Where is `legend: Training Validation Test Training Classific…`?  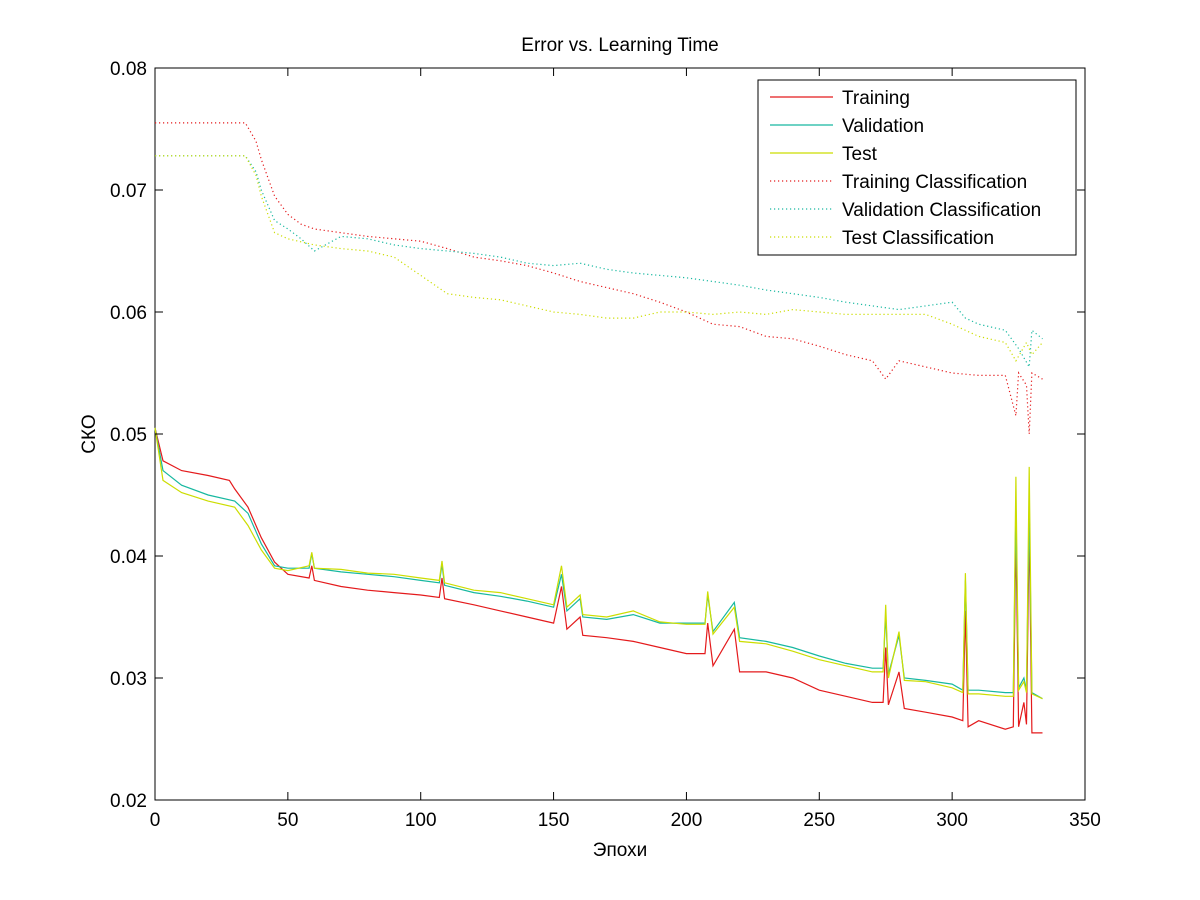 legend: Training Validation Test Training Classific… is located at coordinates (917, 167).